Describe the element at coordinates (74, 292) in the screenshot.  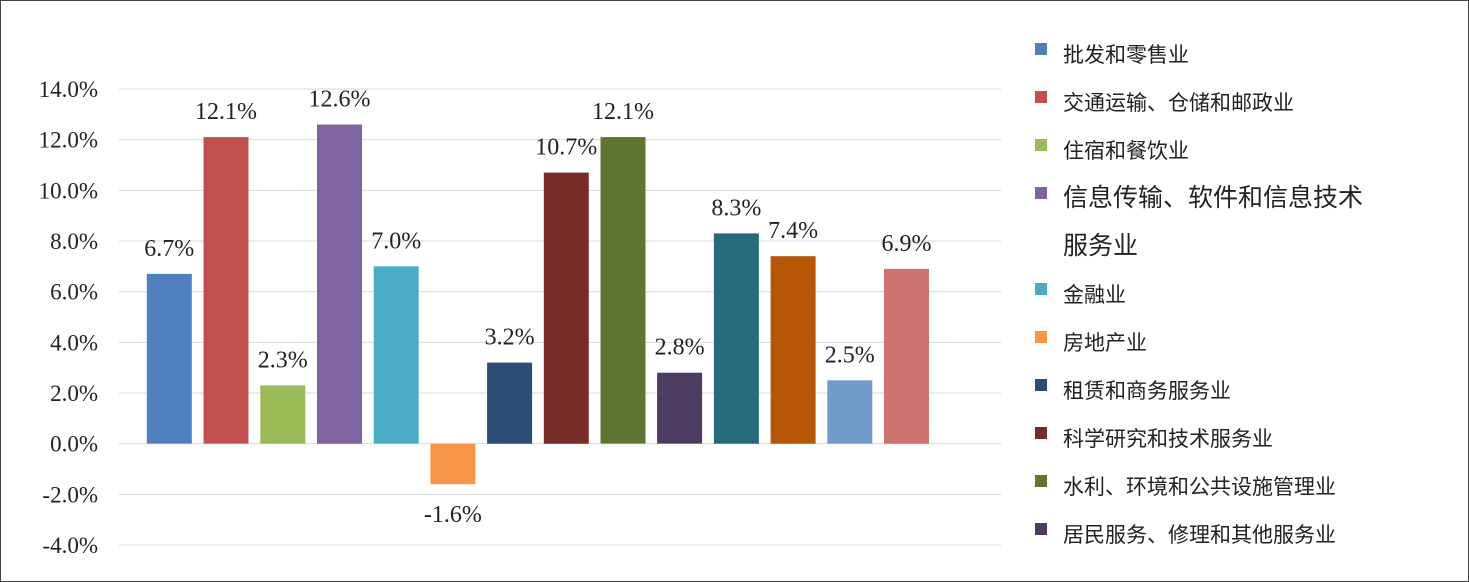
I see `y-tick-label: 6.0%` at that location.